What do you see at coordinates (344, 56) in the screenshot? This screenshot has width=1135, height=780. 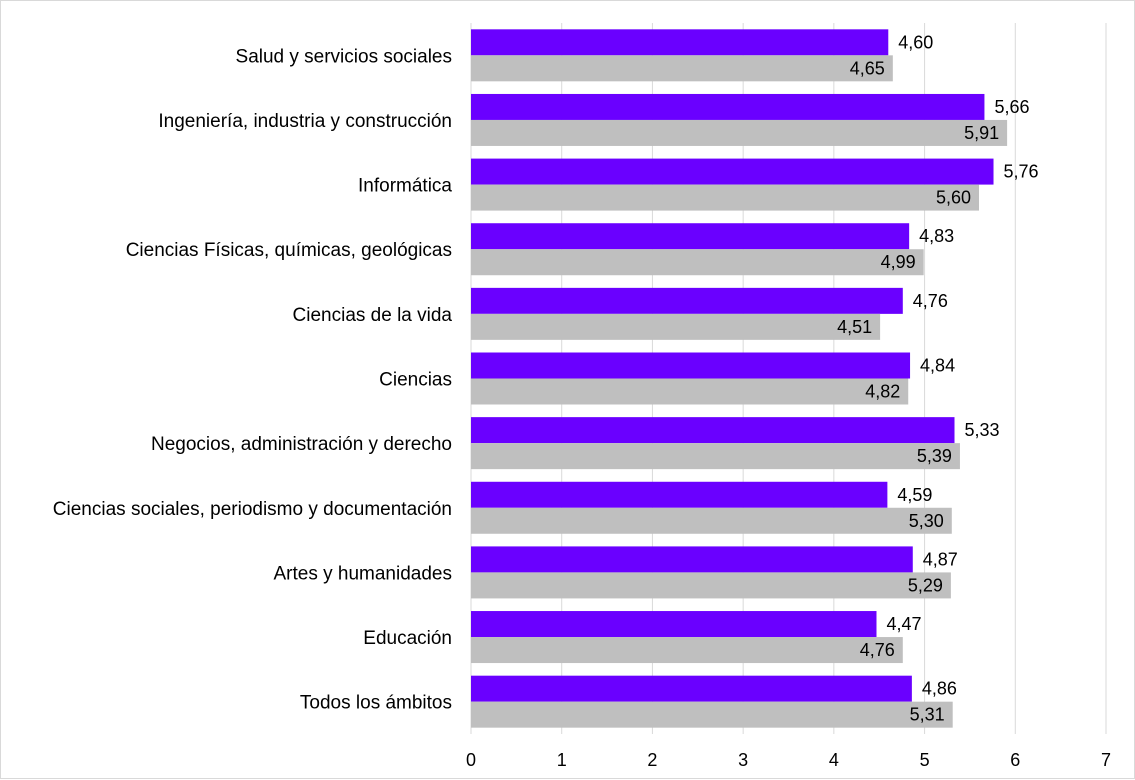 I see `category-label: Salud y servicios sociales` at bounding box center [344, 56].